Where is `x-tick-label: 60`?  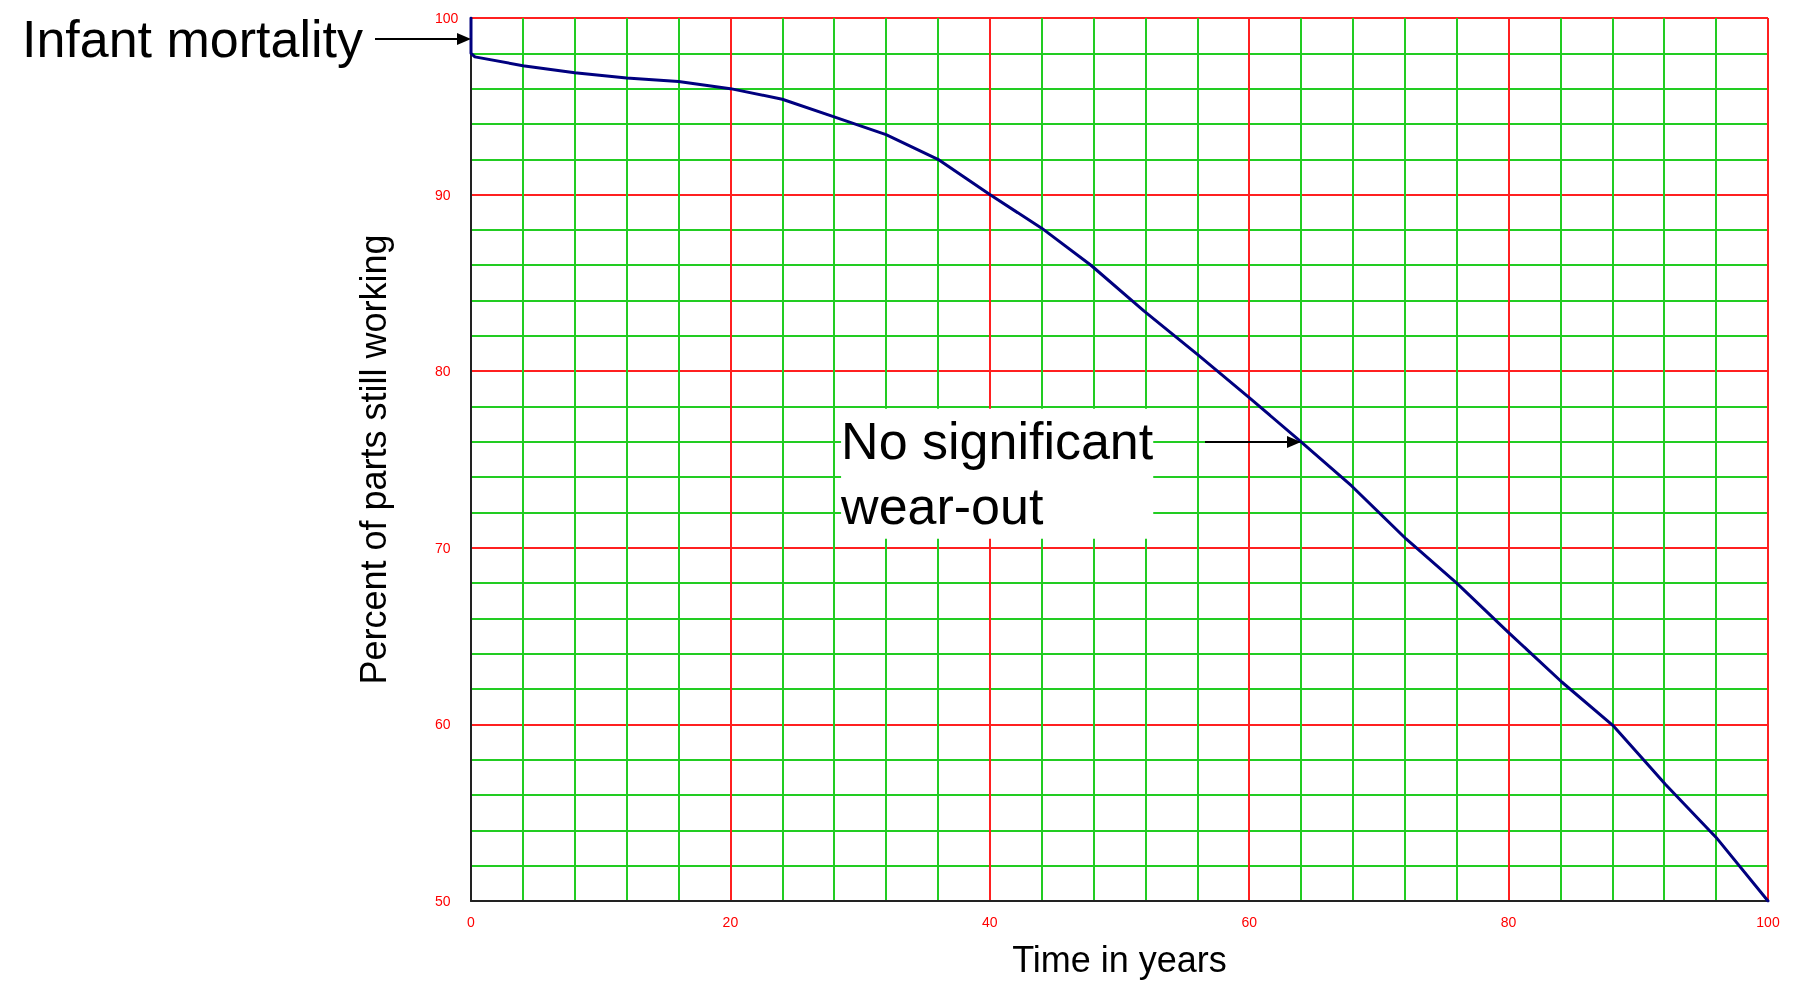 x-tick-label: 60 is located at coordinates (1249, 922).